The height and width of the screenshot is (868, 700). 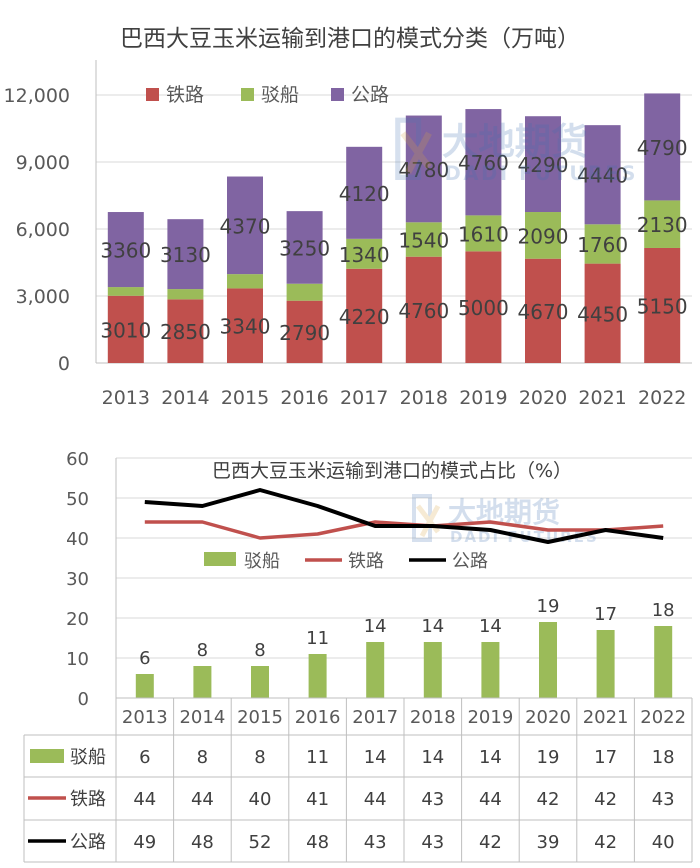 I want to click on data-label: 1610, so click(x=483, y=234).